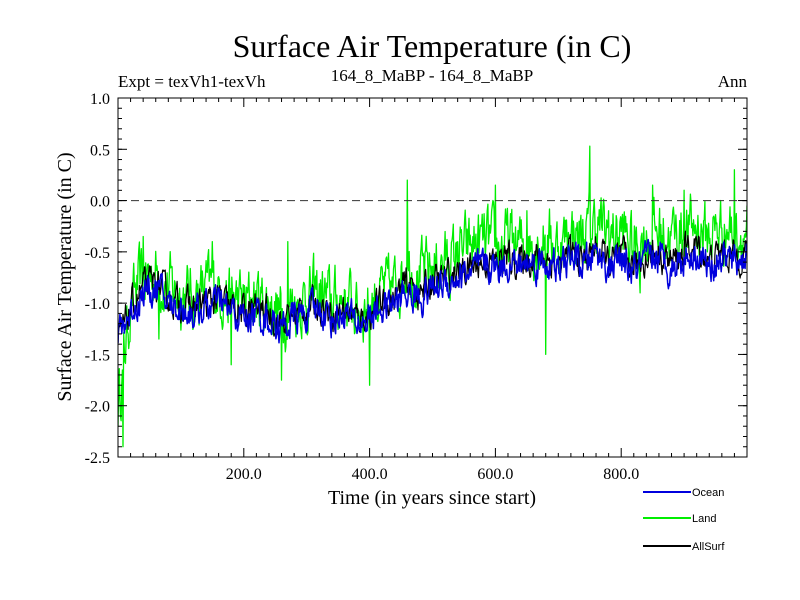 This screenshot has width=800, height=600. Describe the element at coordinates (100, 150) in the screenshot. I see `y-tick-label: 0.5` at that location.